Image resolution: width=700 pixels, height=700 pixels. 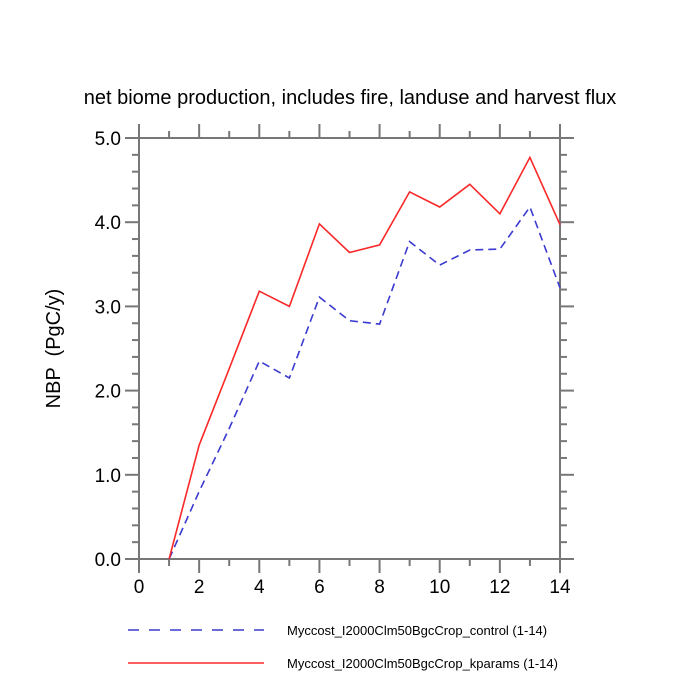 I want to click on legend-label-kparams: Myccost_I2000Clm50BgcCrop_kparams (1-14), so click(x=422, y=663).